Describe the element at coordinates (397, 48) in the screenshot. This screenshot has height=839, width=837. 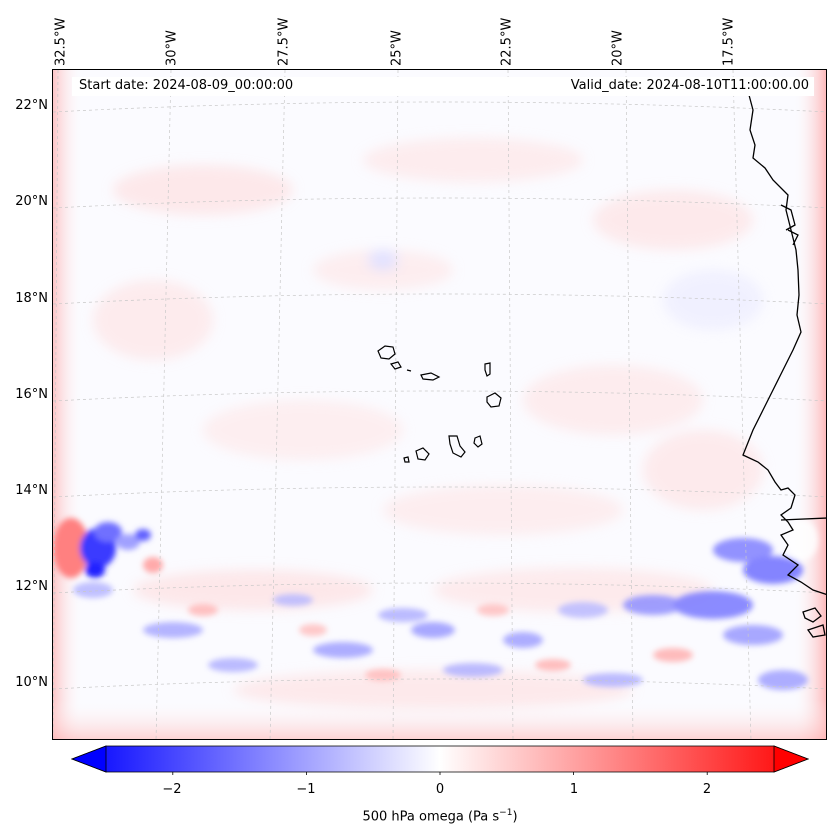
I see `lon-label: 25°W` at that location.